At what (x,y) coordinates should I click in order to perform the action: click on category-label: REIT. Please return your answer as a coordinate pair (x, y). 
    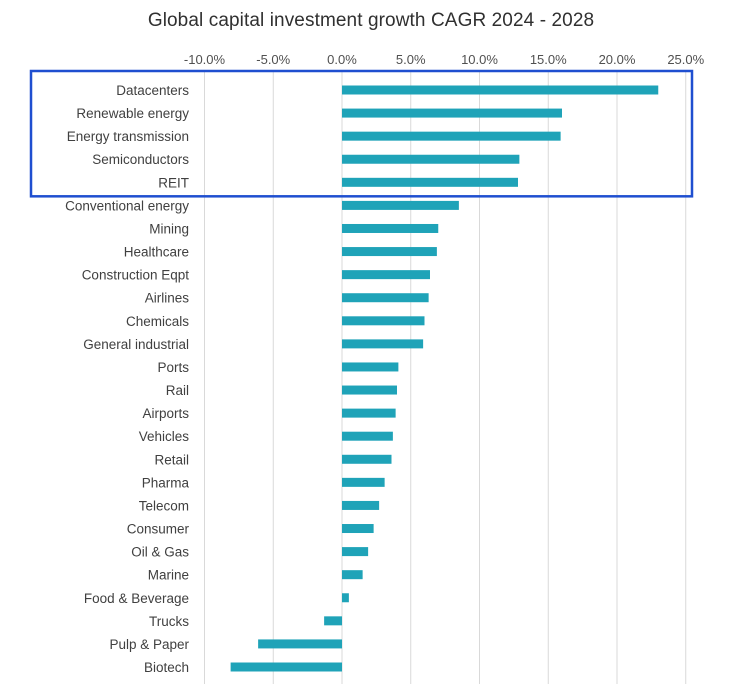
    Looking at the image, I should click on (173, 182).